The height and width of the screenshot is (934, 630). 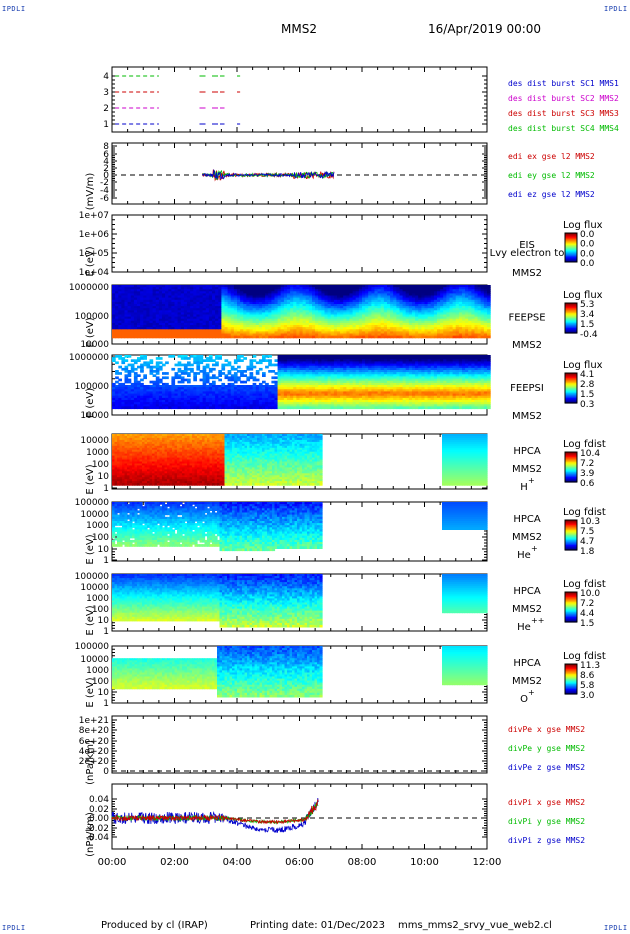 What do you see at coordinates (94, 254) in the screenshot?
I see `ytick-label-eis: 1e+05` at bounding box center [94, 254].